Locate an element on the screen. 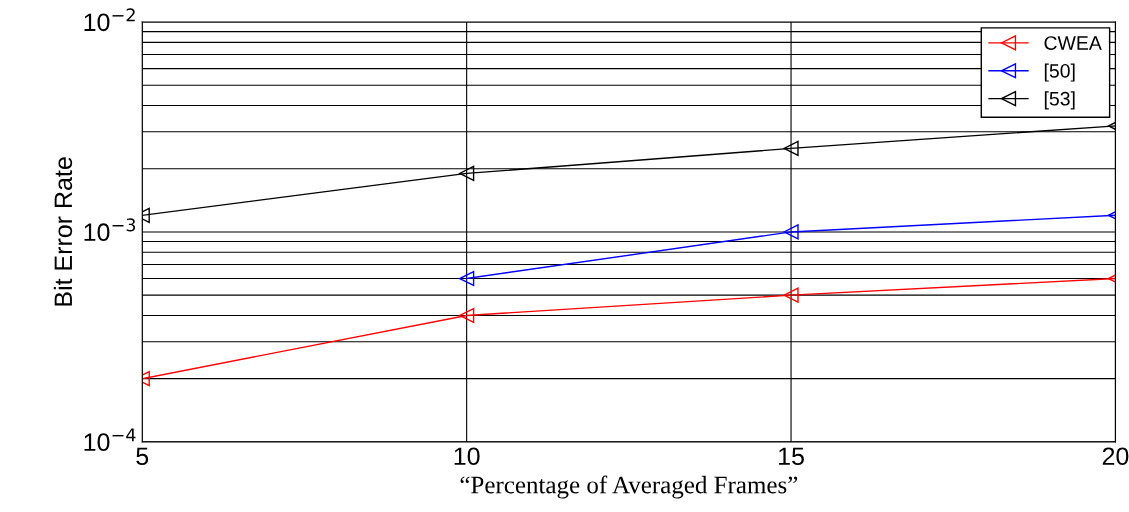 This screenshot has height=512, width=1129. x-tick-label: 5 is located at coordinates (142, 456).